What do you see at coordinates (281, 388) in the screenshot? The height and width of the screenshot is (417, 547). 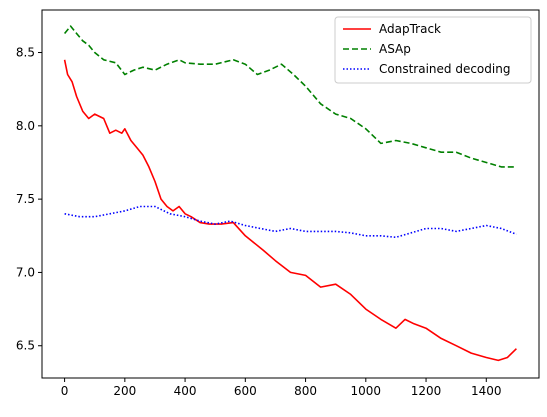 I see `x-axis: 0 200 400 600 800 1000 1200 1400` at bounding box center [281, 388].